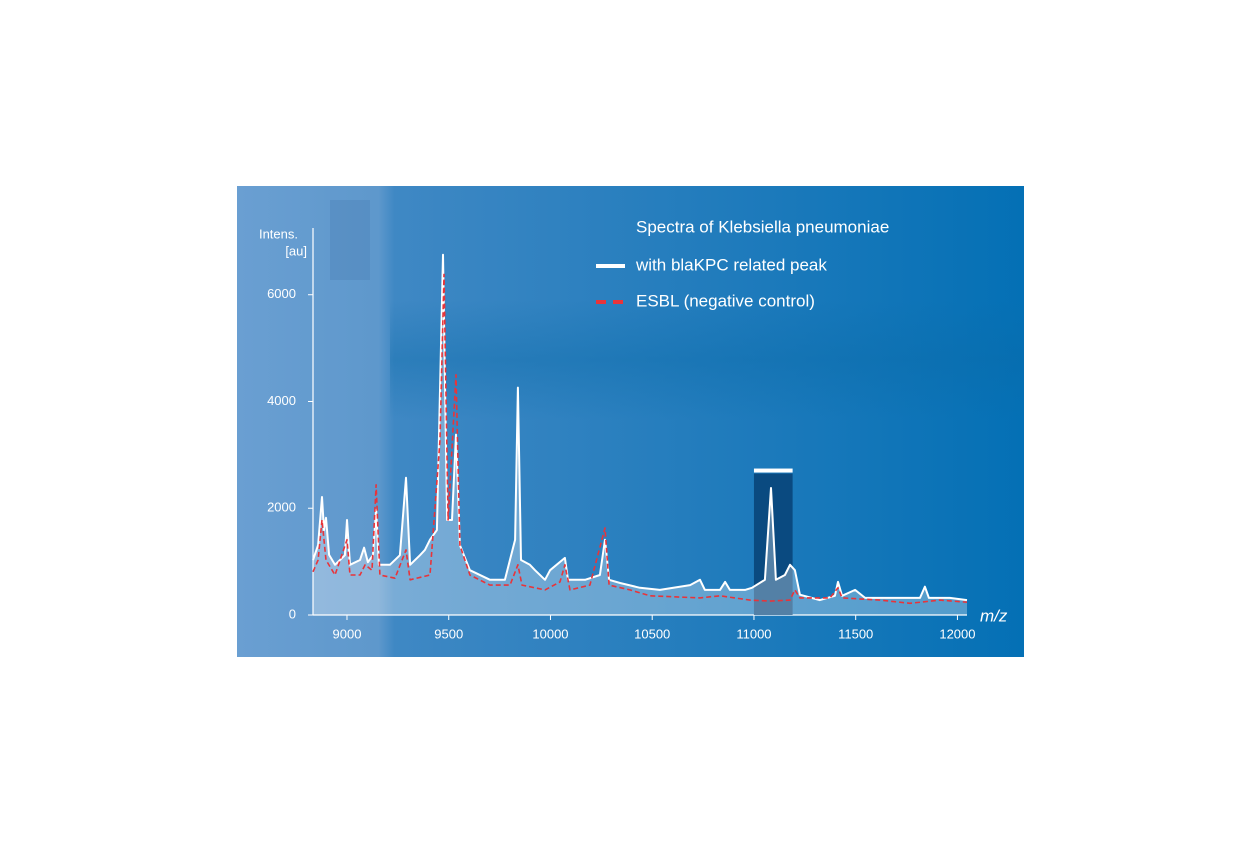  What do you see at coordinates (292, 613) in the screenshot?
I see `y-tick-label: 0` at bounding box center [292, 613].